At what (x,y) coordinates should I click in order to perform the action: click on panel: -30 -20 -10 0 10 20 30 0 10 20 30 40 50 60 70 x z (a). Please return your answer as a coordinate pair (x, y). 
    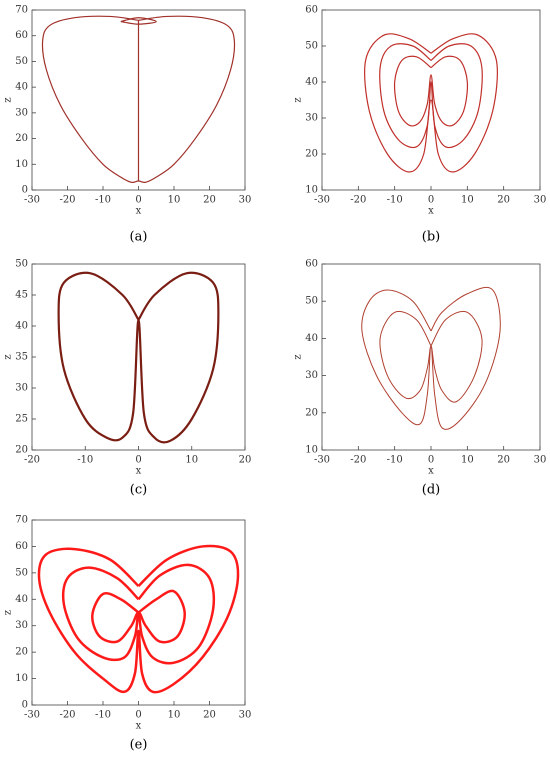
    Looking at the image, I should click on (127, 125).